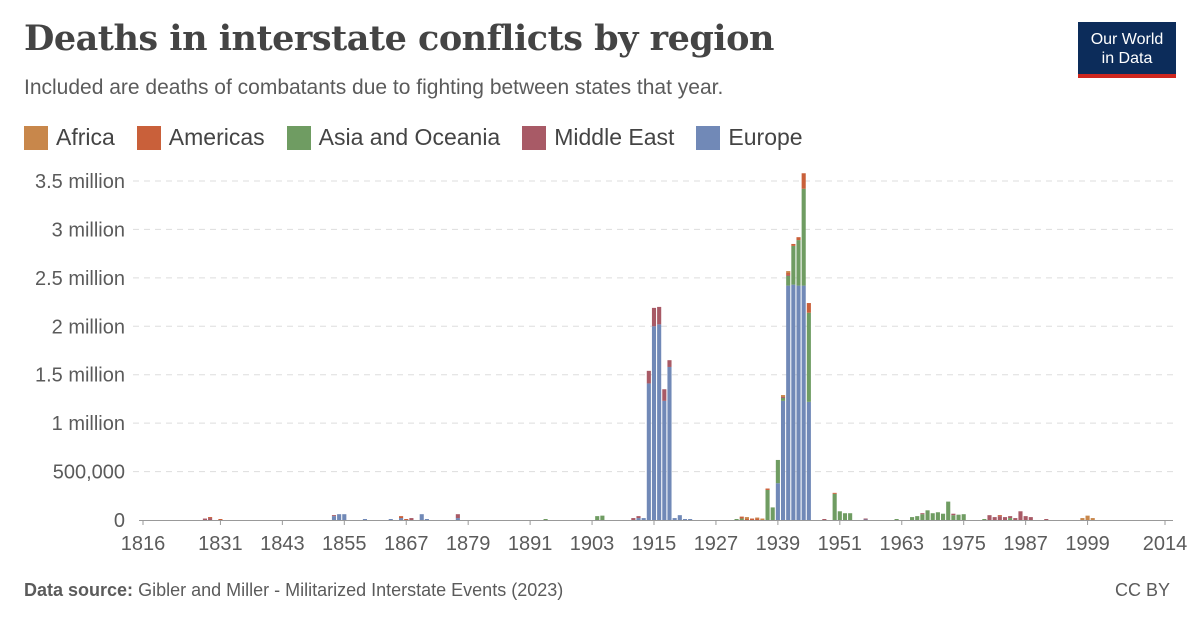  What do you see at coordinates (399, 38) in the screenshot?
I see `page-title: Deaths in interstate conflicts by region` at bounding box center [399, 38].